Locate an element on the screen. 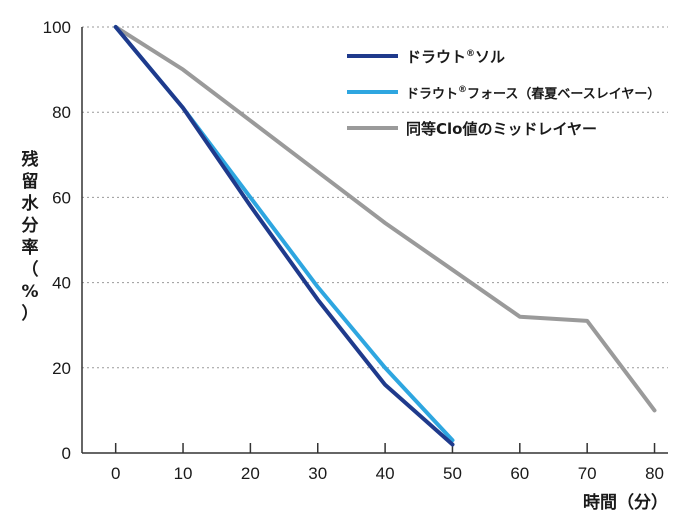 The width and height of the screenshot is (695, 531). y-axis-title: 残留水分率（%） is located at coordinates (30, 236).